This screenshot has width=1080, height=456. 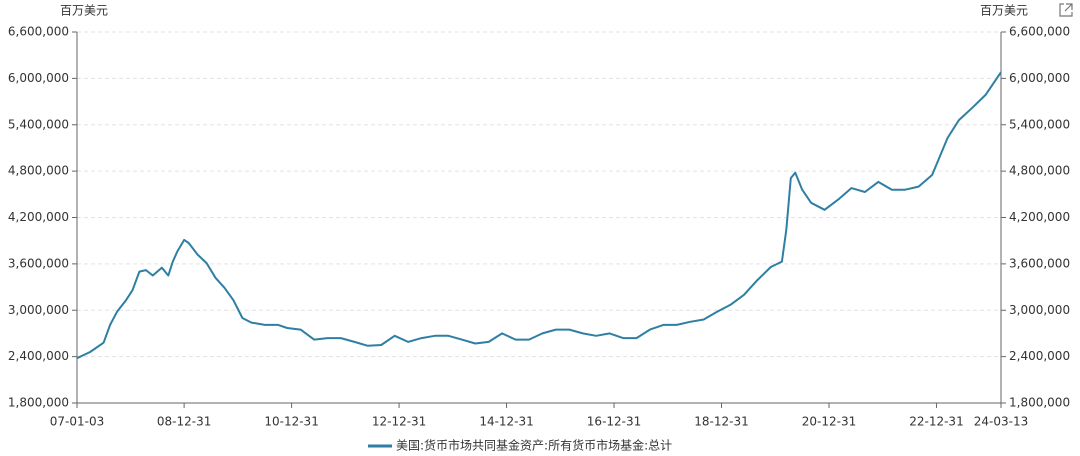 What do you see at coordinates (1039, 263) in the screenshot?
I see `y2-tick-label: 3,600,000` at bounding box center [1039, 263].